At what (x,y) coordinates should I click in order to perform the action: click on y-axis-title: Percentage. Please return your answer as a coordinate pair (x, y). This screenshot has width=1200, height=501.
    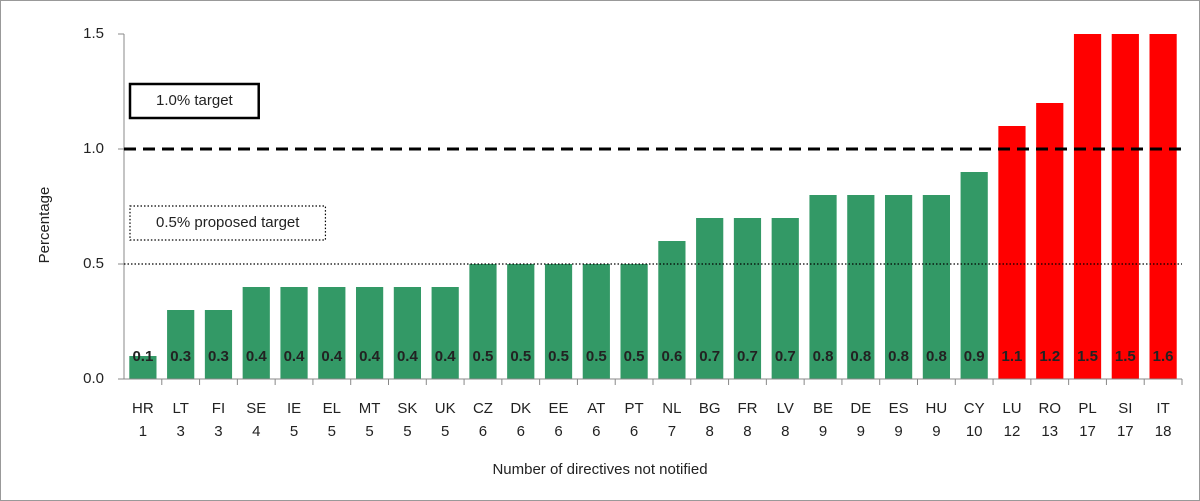
    Looking at the image, I should click on (44, 225).